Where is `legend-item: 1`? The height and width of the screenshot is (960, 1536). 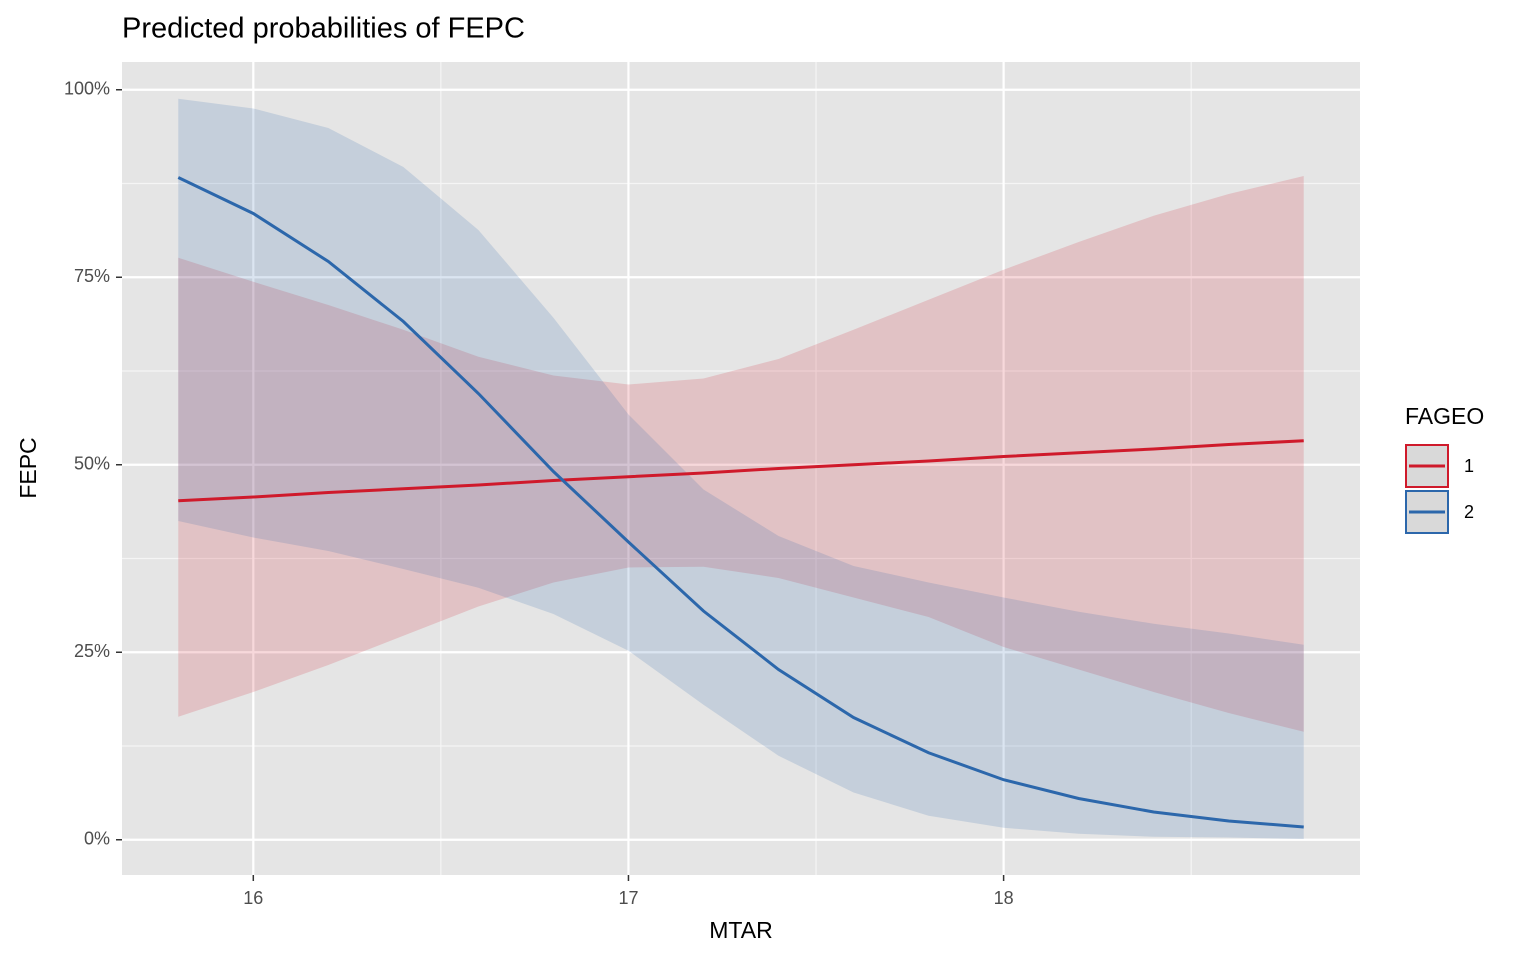
legend-item: 1 is located at coordinates (1439, 466).